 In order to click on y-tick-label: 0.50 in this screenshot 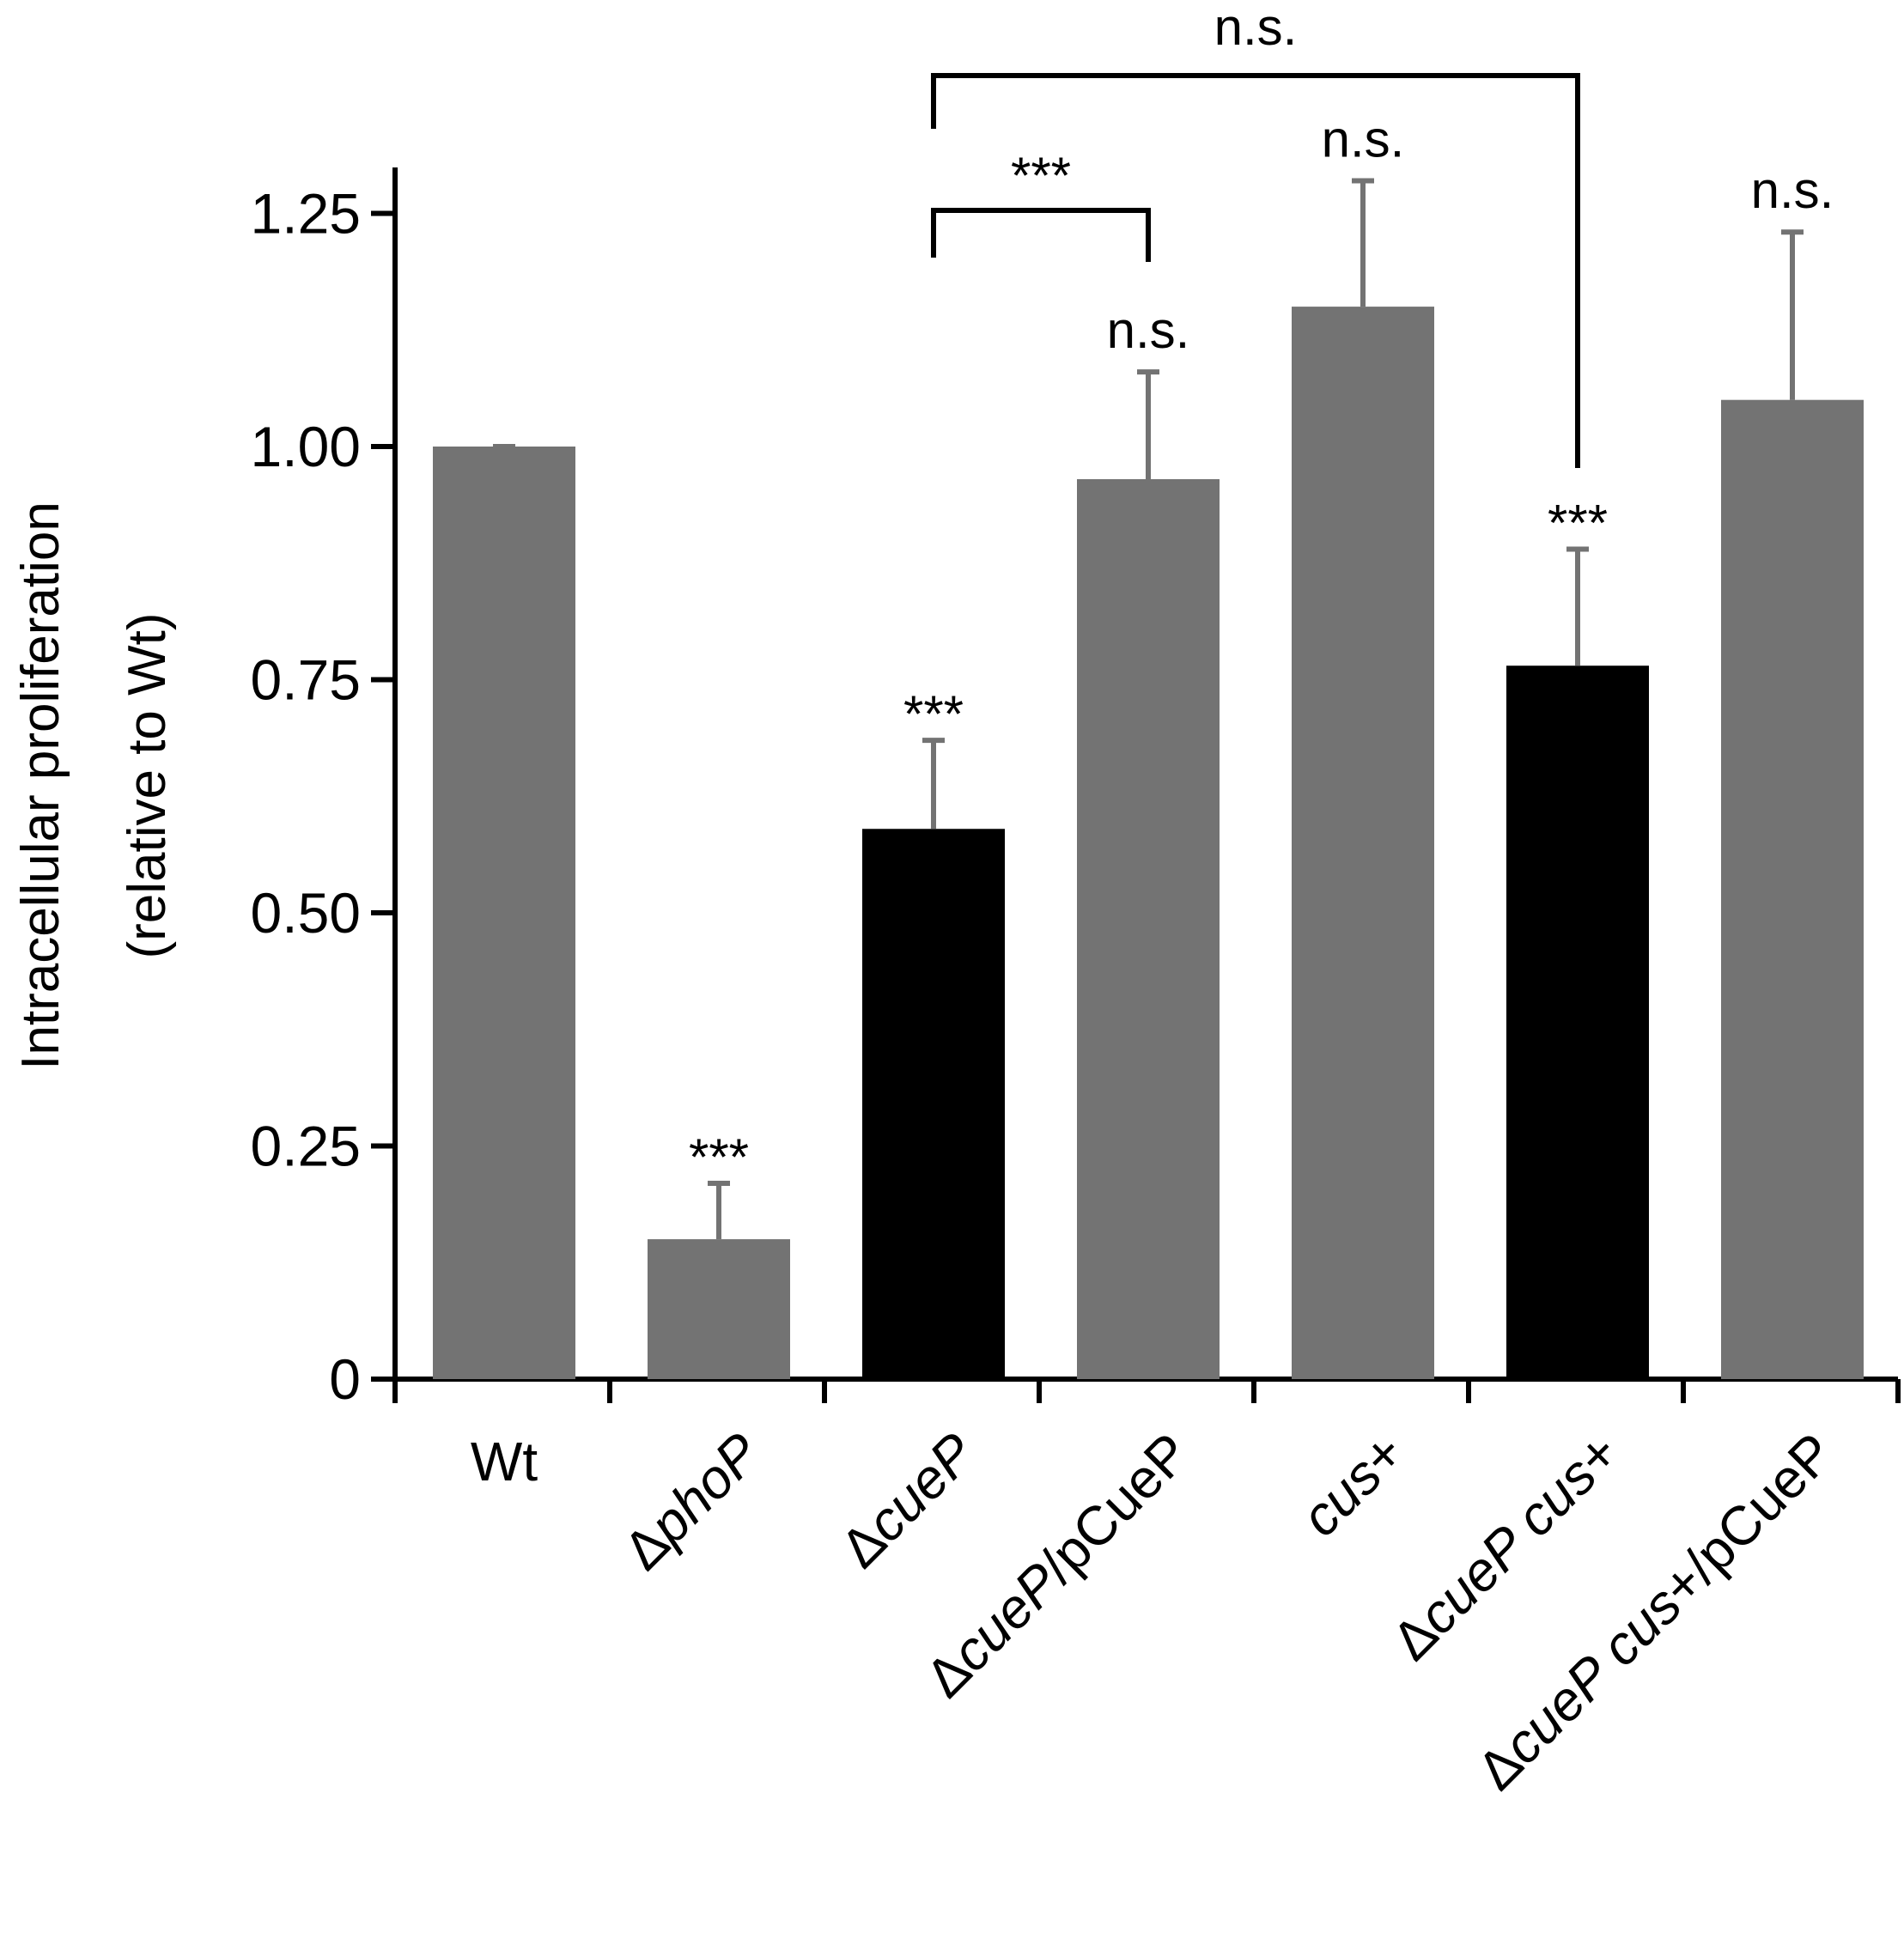, I will do `click(306, 913)`.